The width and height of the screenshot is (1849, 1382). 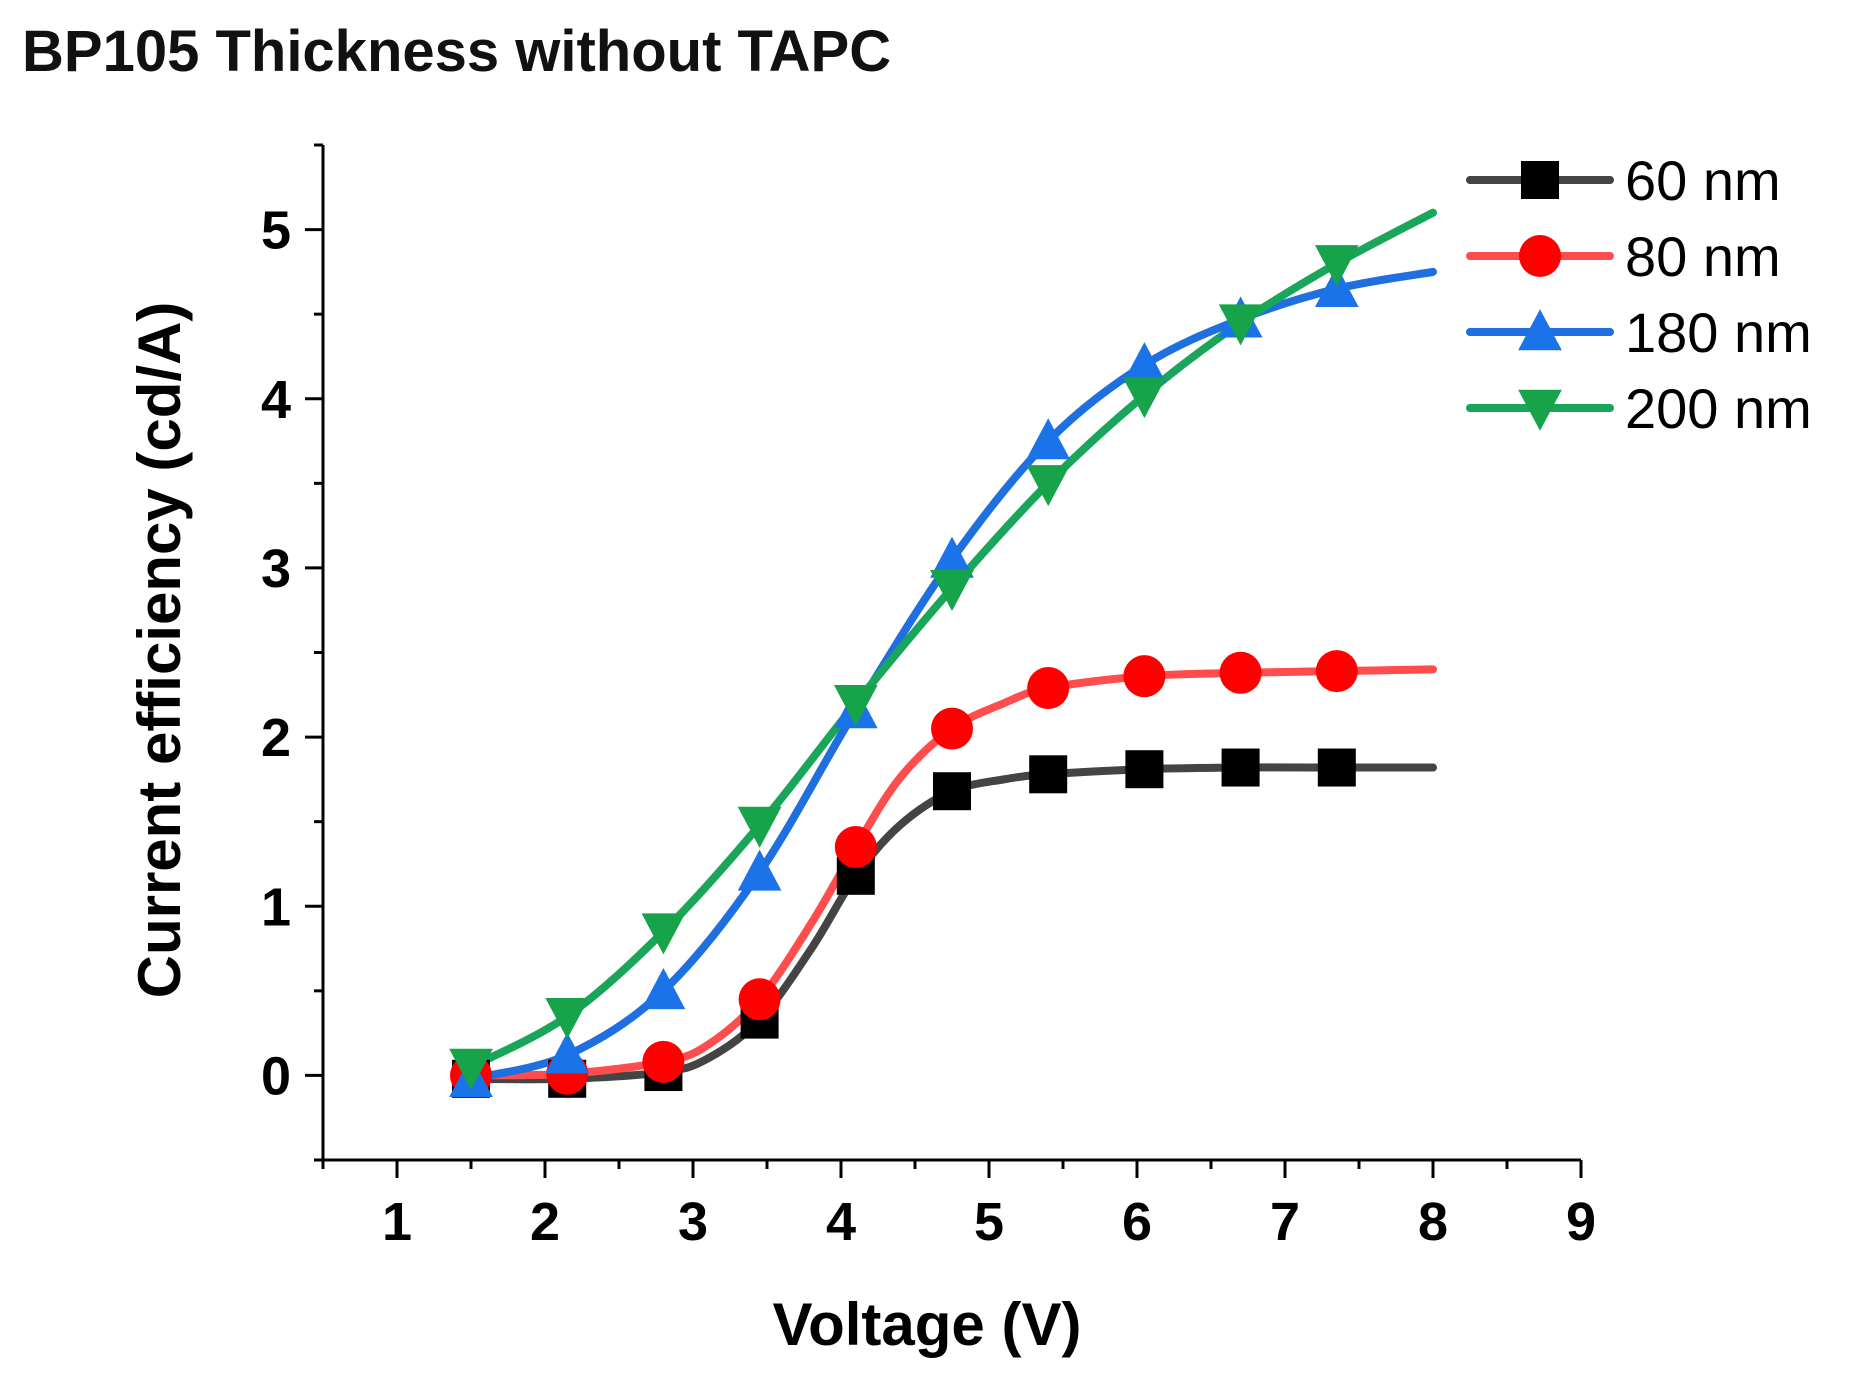 What do you see at coordinates (841, 1222) in the screenshot?
I see `x-tick-label: 4` at bounding box center [841, 1222].